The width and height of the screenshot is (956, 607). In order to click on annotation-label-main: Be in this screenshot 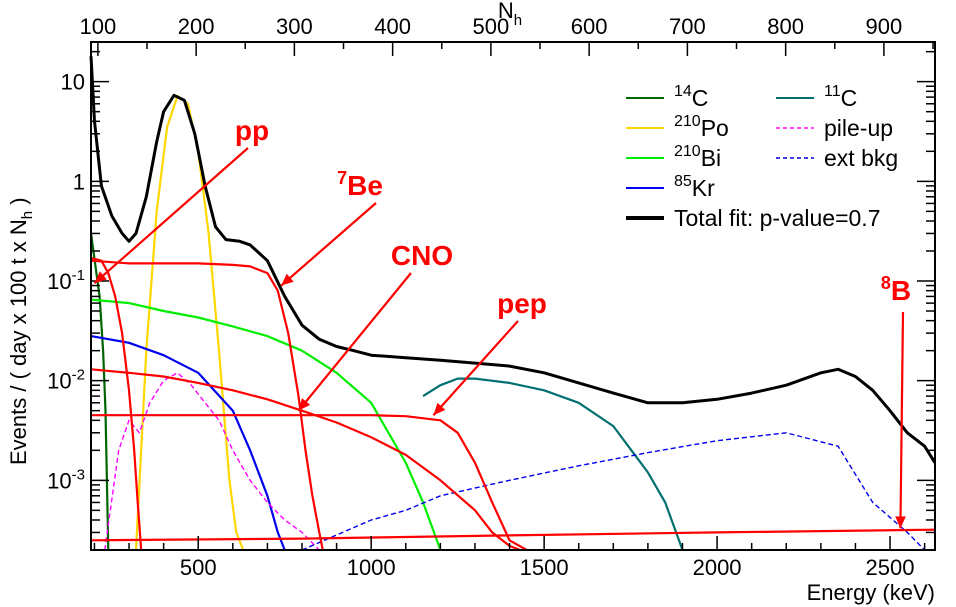, I will do `click(365, 185)`.